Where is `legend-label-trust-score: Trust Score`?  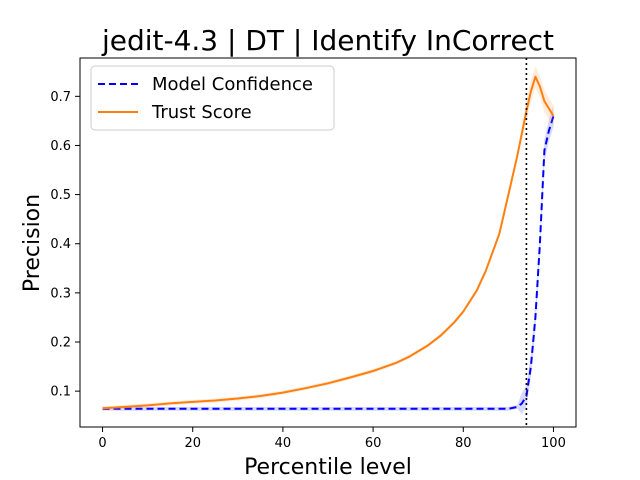
legend-label-trust-score: Trust Score is located at coordinates (201, 112).